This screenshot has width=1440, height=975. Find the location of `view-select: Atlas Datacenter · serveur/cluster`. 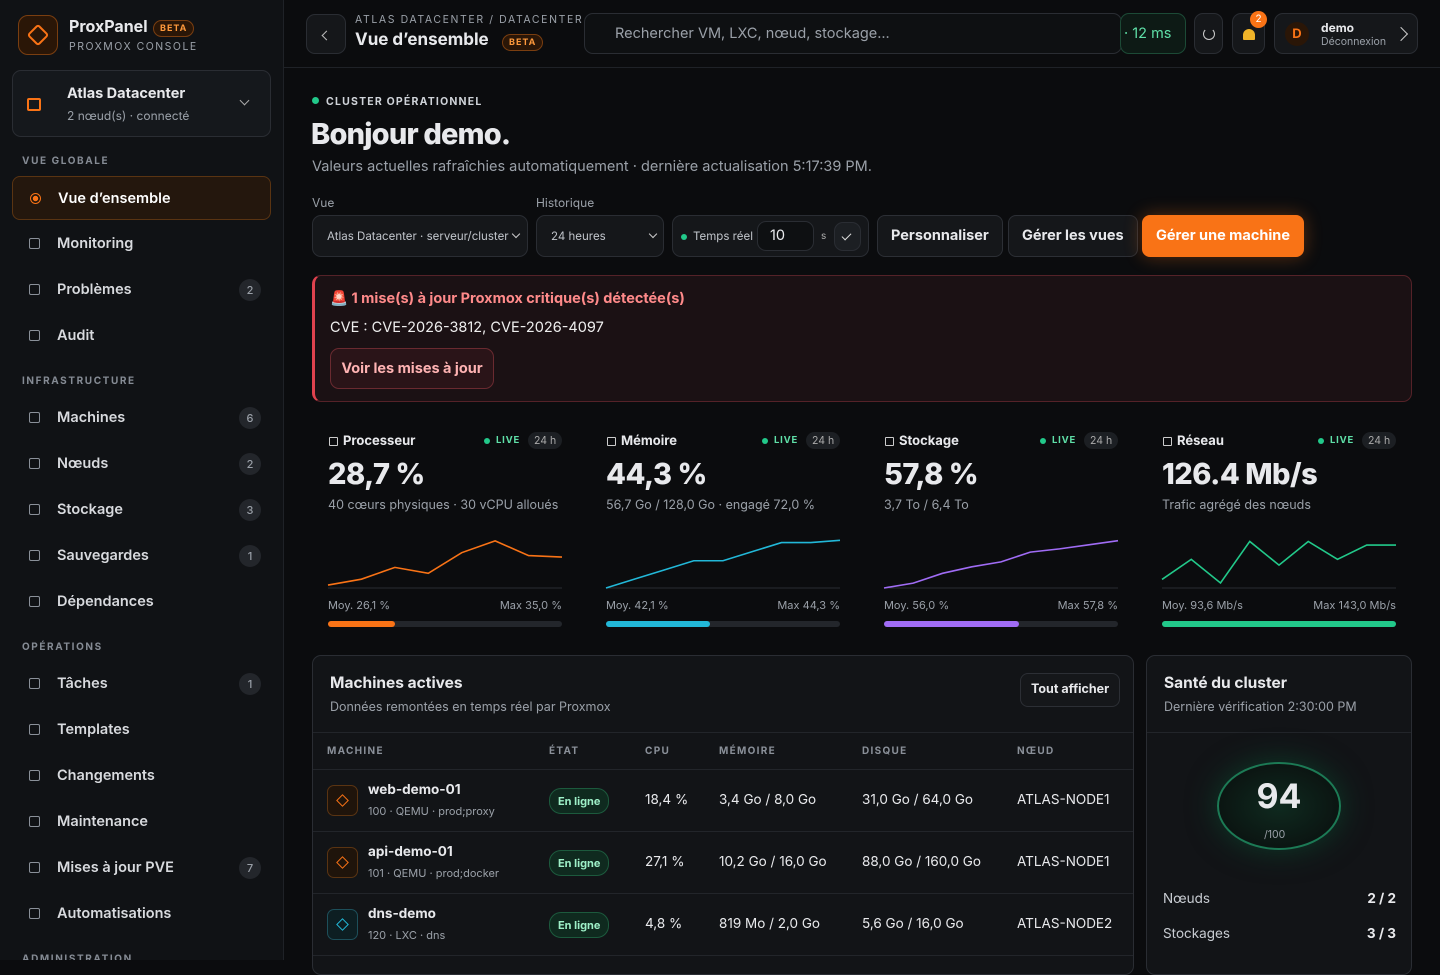

view-select: Atlas Datacenter · serveur/cluster is located at coordinates (420, 236).